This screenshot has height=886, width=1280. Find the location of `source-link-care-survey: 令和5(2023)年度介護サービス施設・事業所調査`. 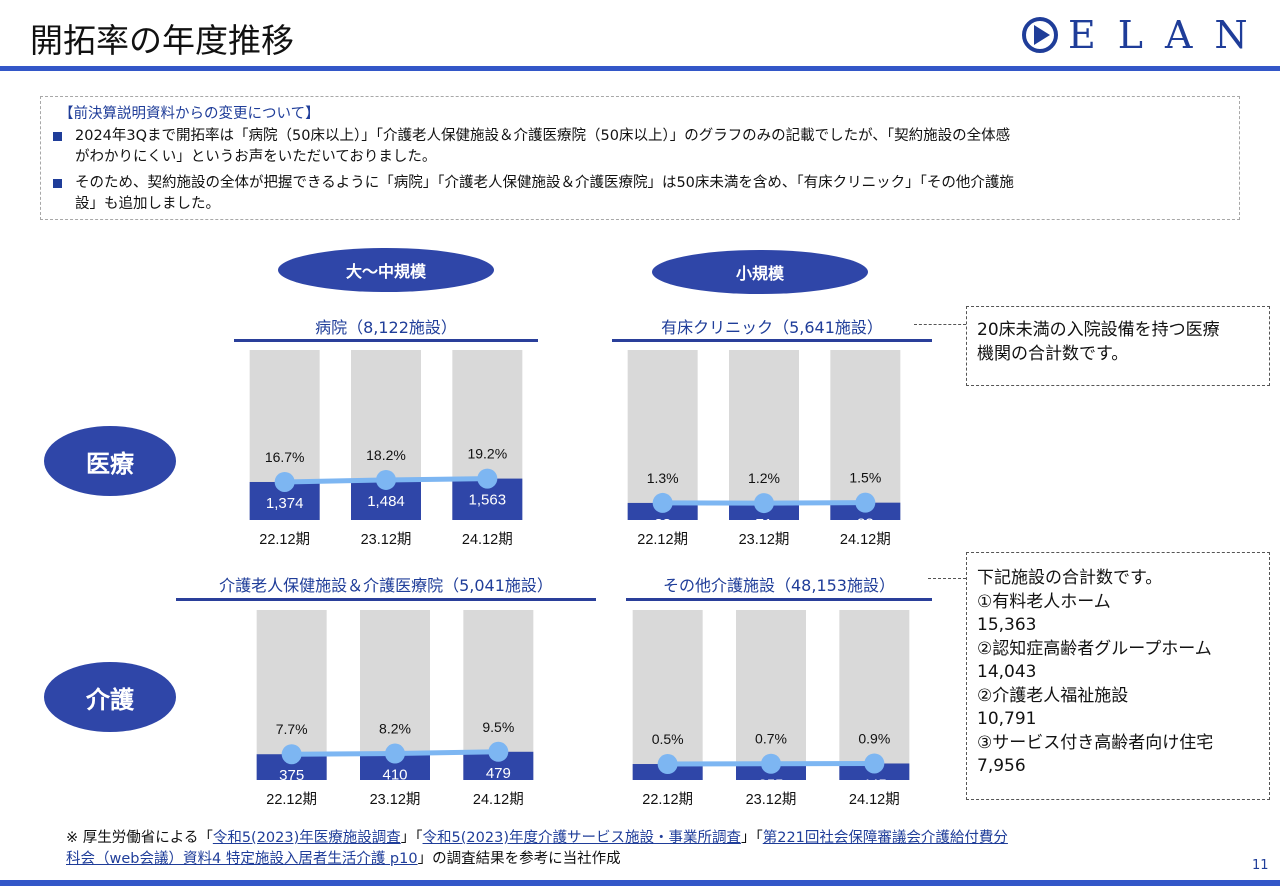

source-link-care-survey: 令和5(2023)年度介護サービス施設・事業所調査 is located at coordinates (581, 838).